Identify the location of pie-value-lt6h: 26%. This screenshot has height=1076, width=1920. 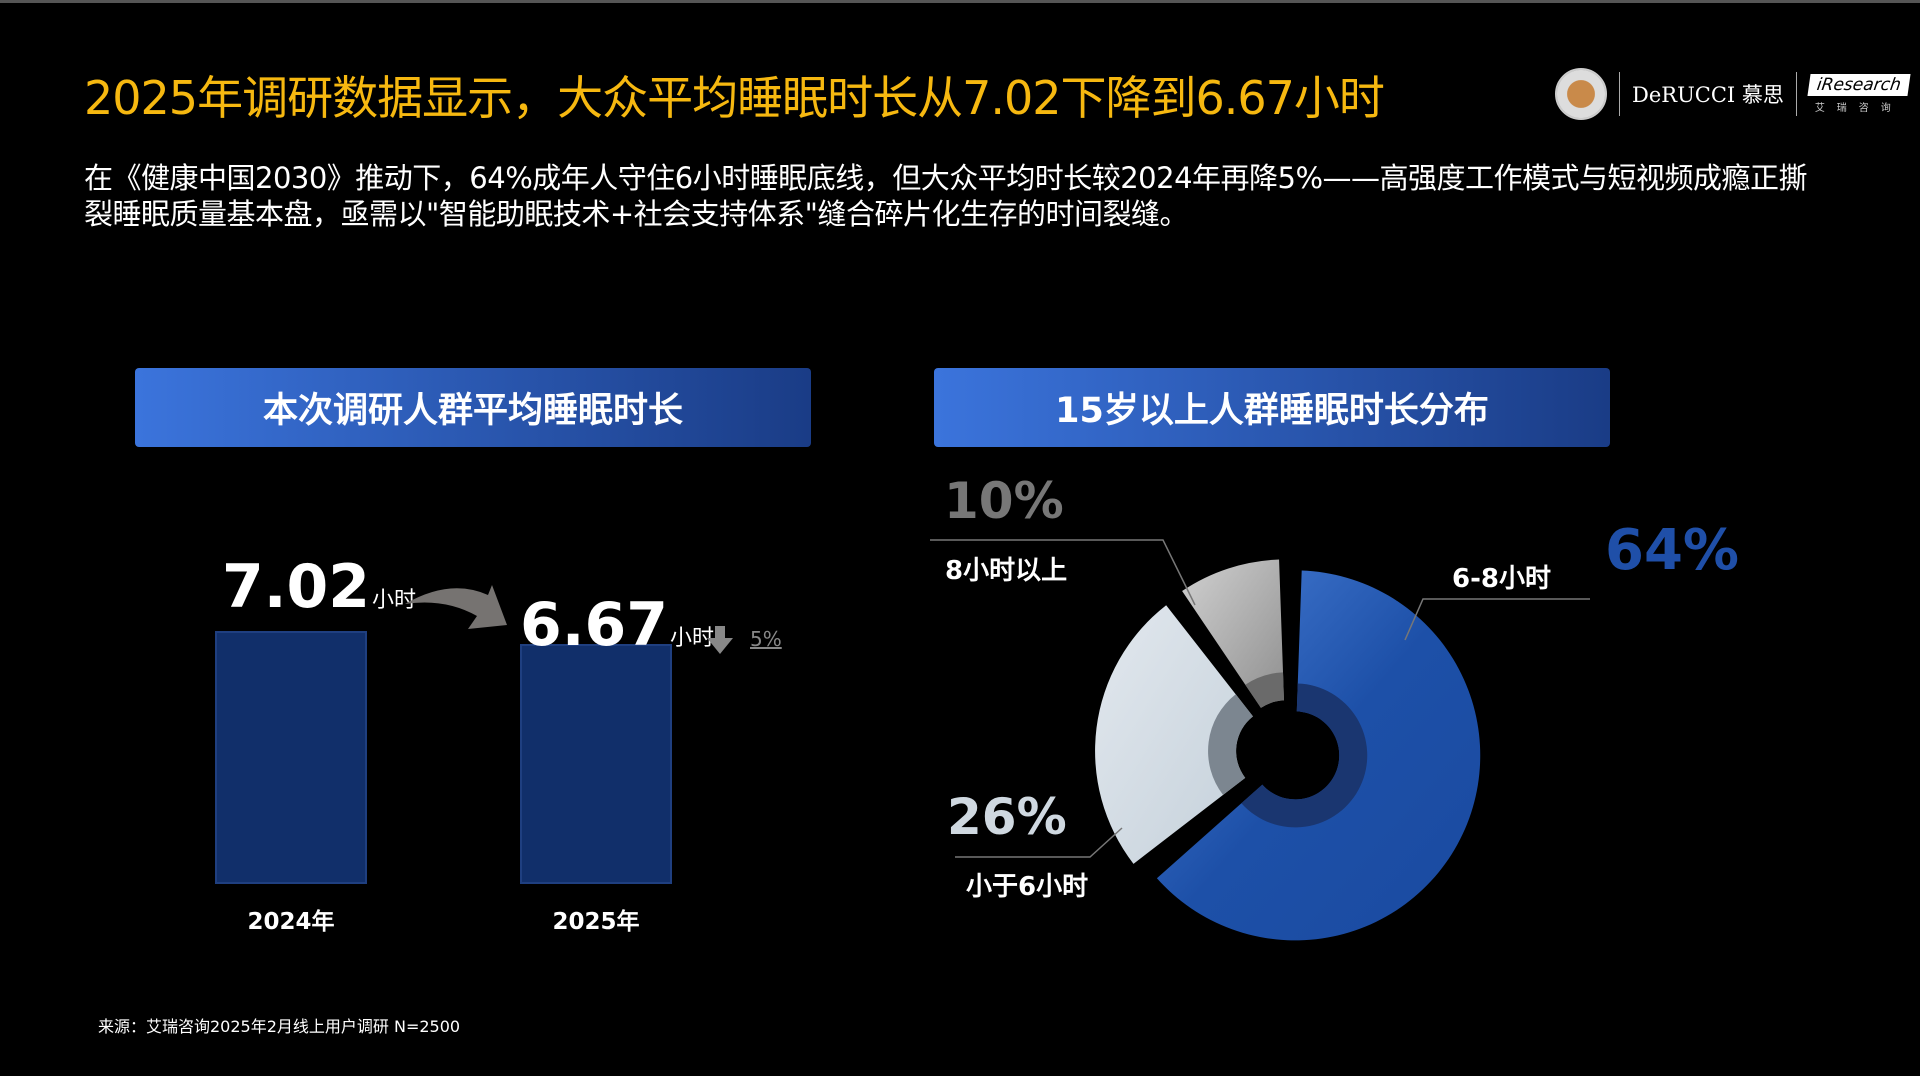
(1007, 817).